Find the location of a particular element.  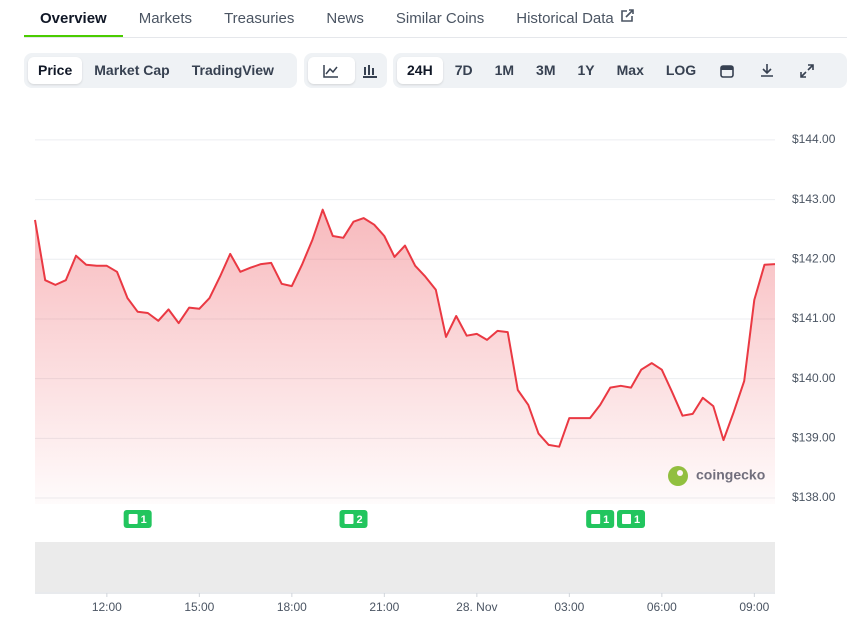

x-tick-label: 03:00 is located at coordinates (569, 607).